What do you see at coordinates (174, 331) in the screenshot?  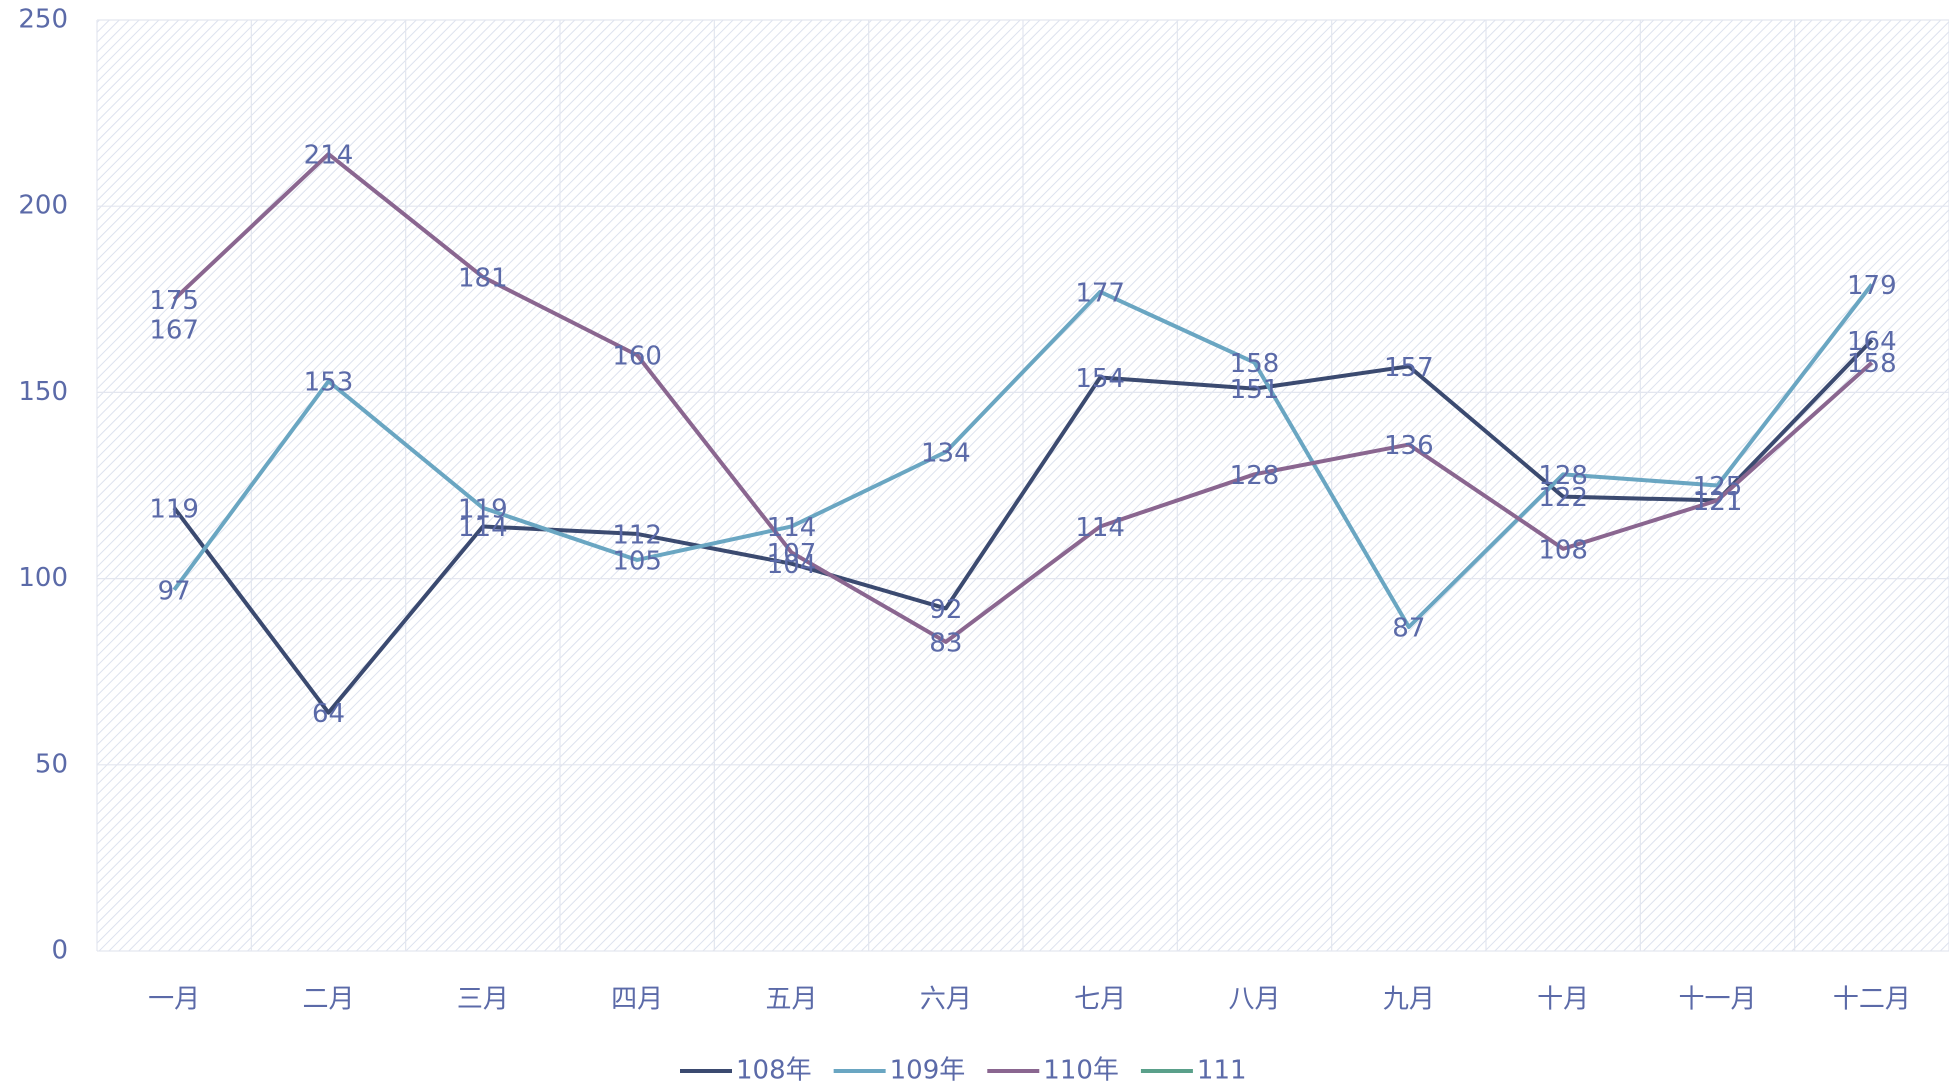 I see `data-label: 167` at bounding box center [174, 331].